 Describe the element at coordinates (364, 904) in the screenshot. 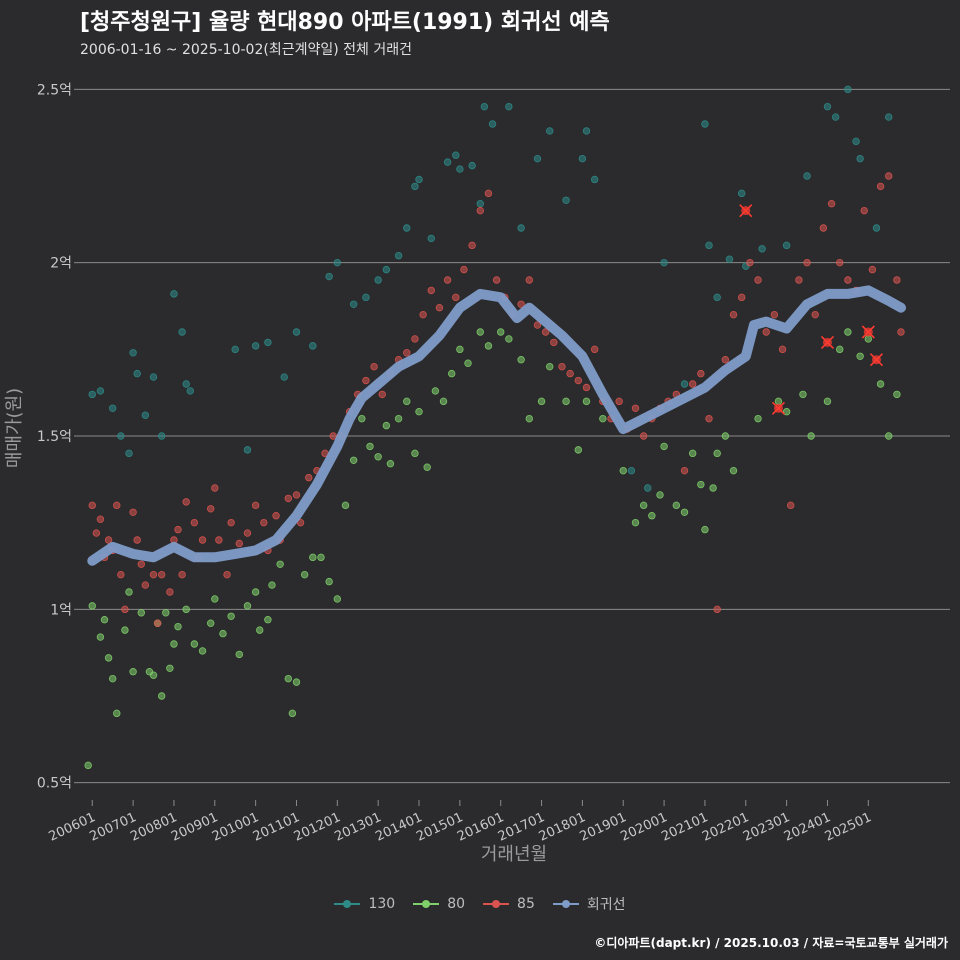

I see `legend-item-130: 130` at that location.